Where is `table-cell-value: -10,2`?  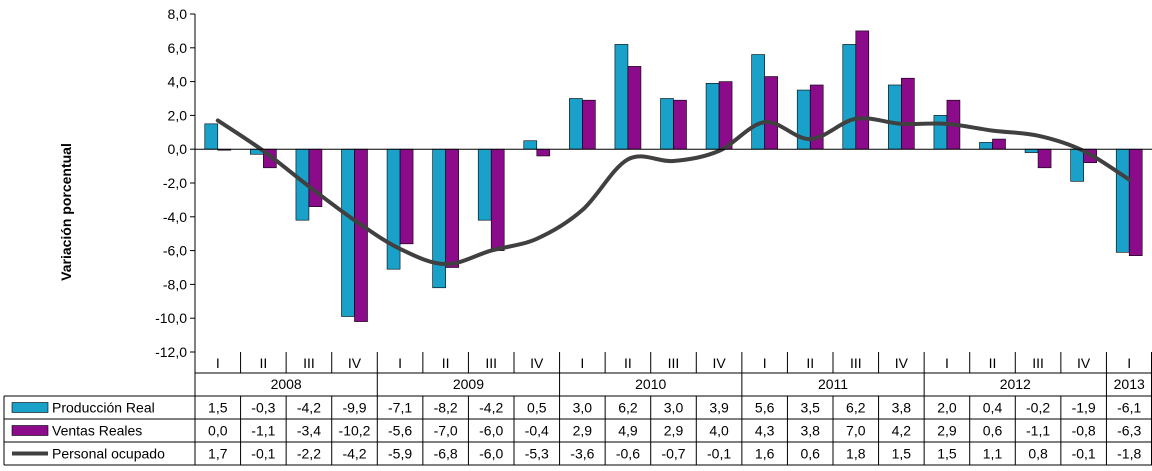 table-cell-value: -10,2 is located at coordinates (355, 431).